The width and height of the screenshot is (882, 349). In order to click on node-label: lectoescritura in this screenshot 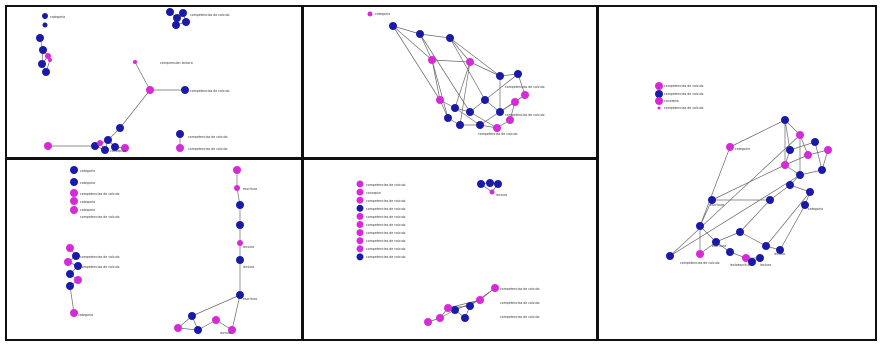, I will do `click(741, 265)`.